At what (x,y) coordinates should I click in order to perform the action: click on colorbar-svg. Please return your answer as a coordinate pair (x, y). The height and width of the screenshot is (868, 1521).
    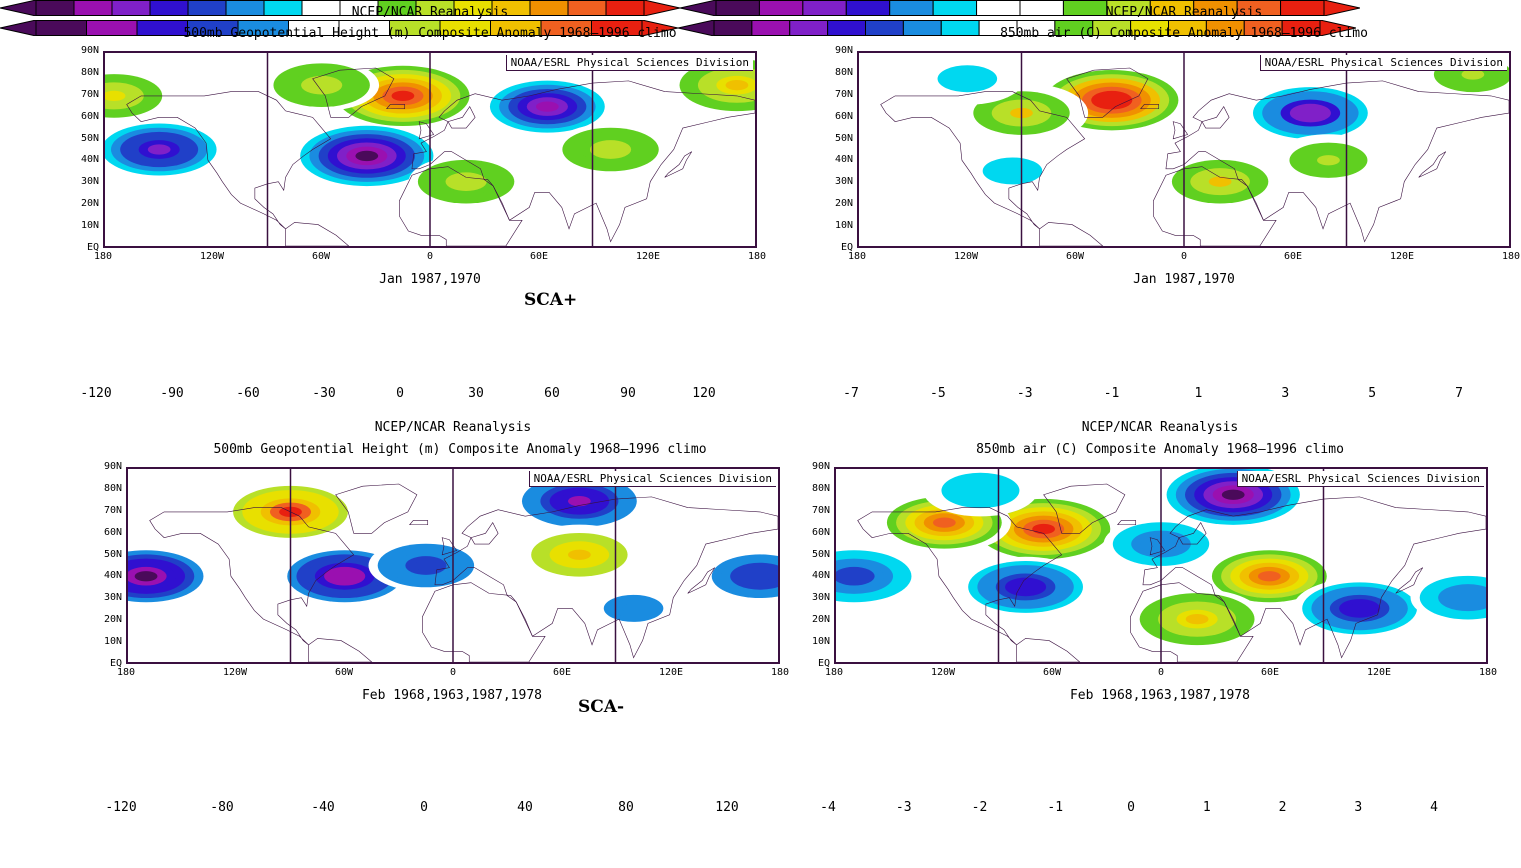
    Looking at the image, I should click on (1017, 28).